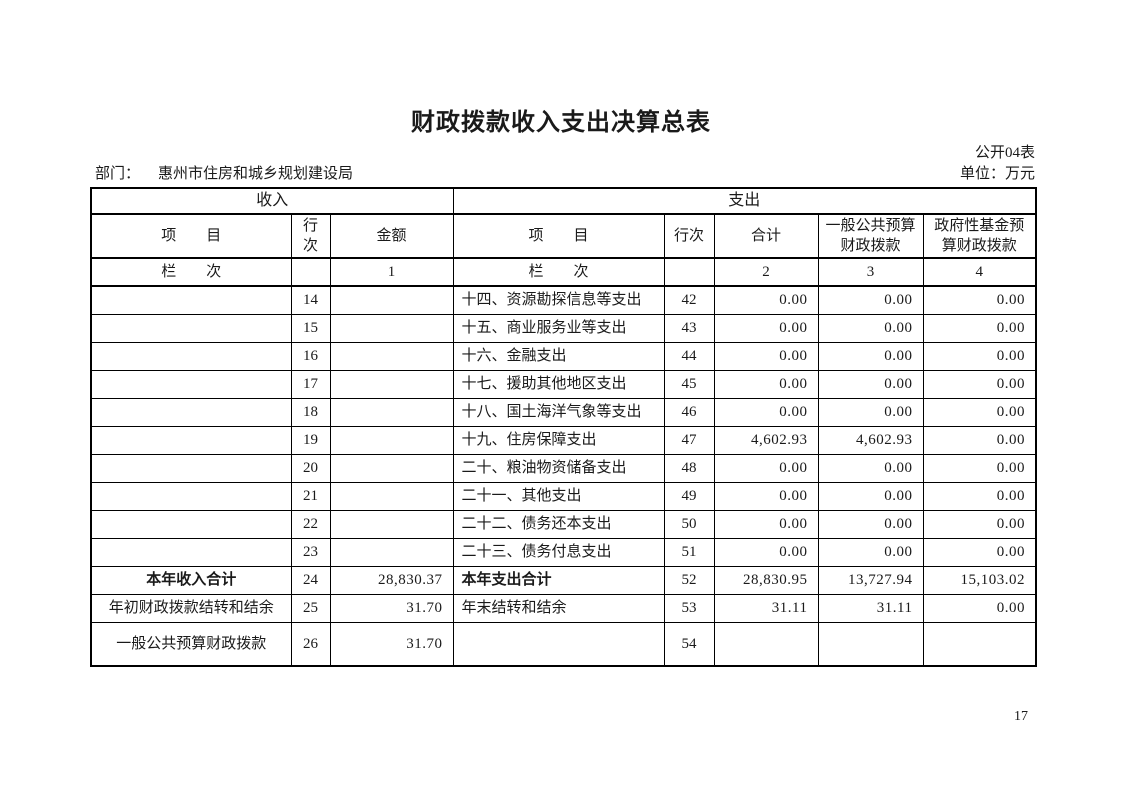  I want to click on expense-rownum-cell: 45, so click(689, 384).